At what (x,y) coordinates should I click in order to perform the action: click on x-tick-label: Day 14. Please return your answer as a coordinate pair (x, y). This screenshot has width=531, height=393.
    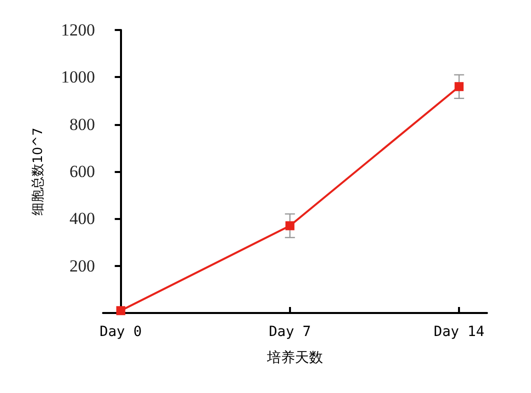
    Looking at the image, I should click on (459, 332).